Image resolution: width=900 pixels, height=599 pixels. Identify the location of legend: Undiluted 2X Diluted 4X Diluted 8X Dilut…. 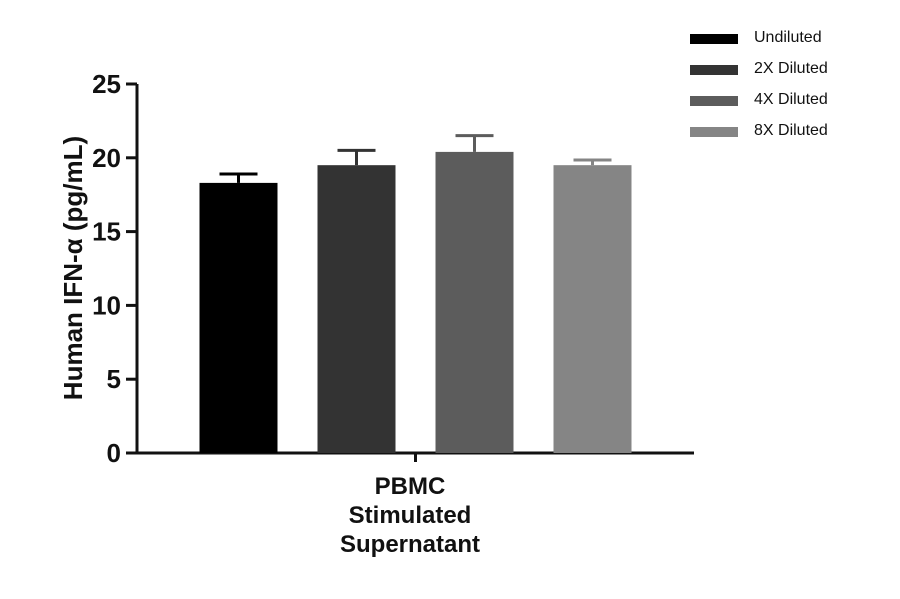
(790, 90).